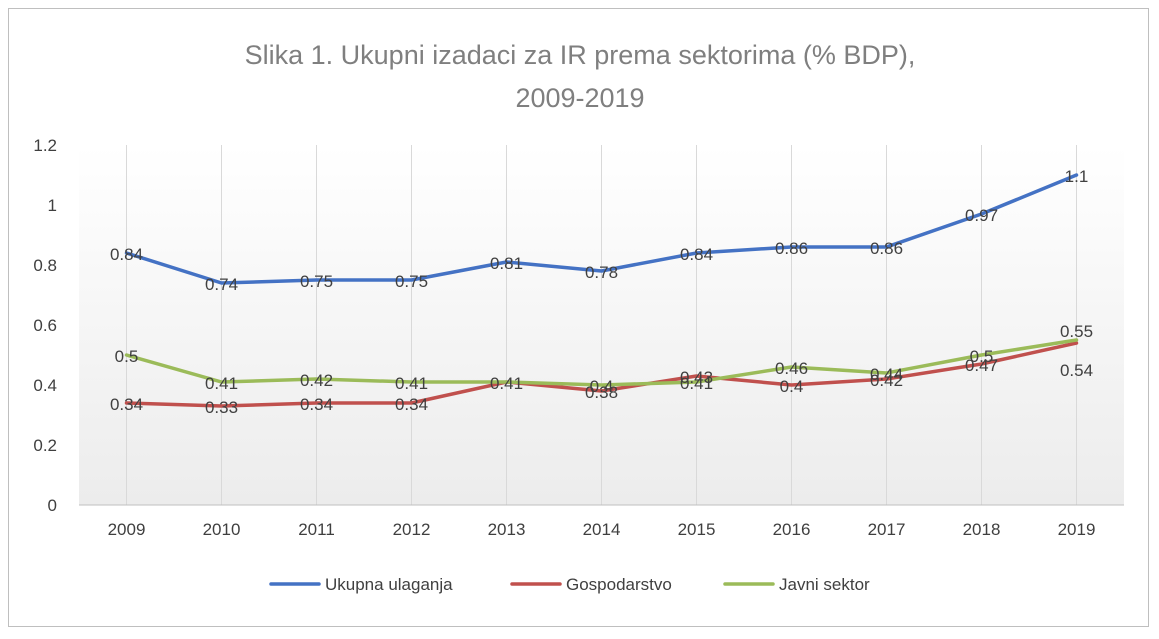 The height and width of the screenshot is (639, 1159). What do you see at coordinates (982, 529) in the screenshot?
I see `x-tick-label: 2018` at bounding box center [982, 529].